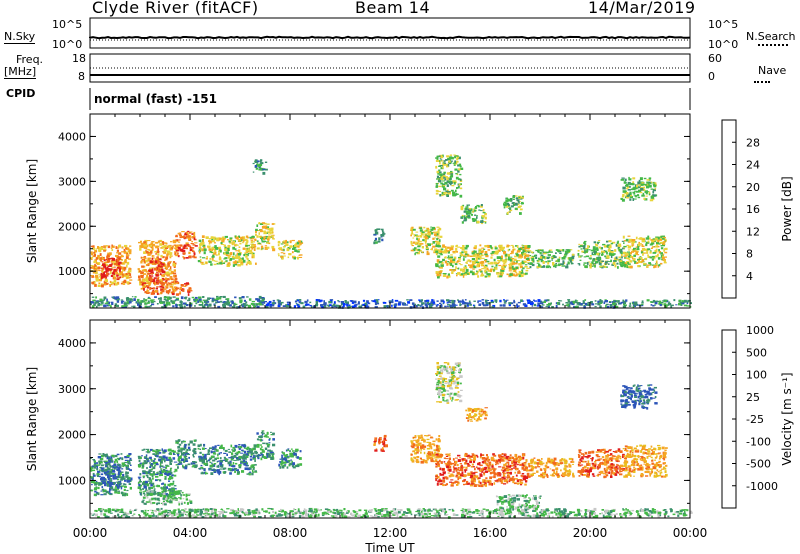 This screenshot has width=800, height=554. What do you see at coordinates (756, 375) in the screenshot?
I see `colorbar-tick-label: 100` at bounding box center [756, 375].